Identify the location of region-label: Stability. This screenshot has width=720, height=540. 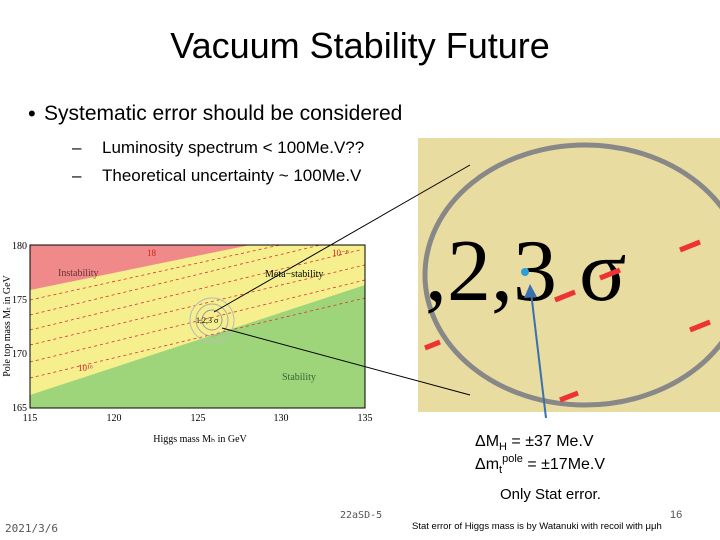
(299, 377).